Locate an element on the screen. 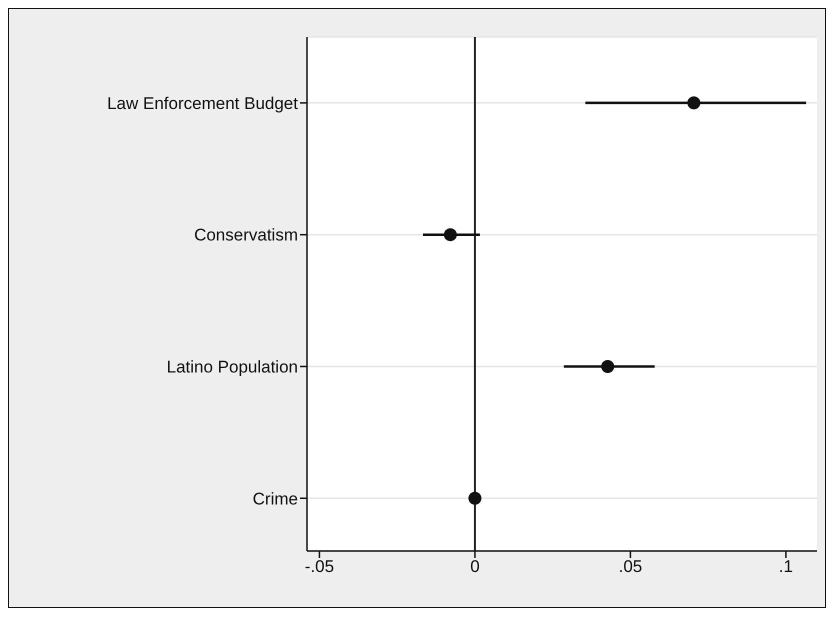 This screenshot has width=836, height=618. y-tick-label: Crime is located at coordinates (275, 498).